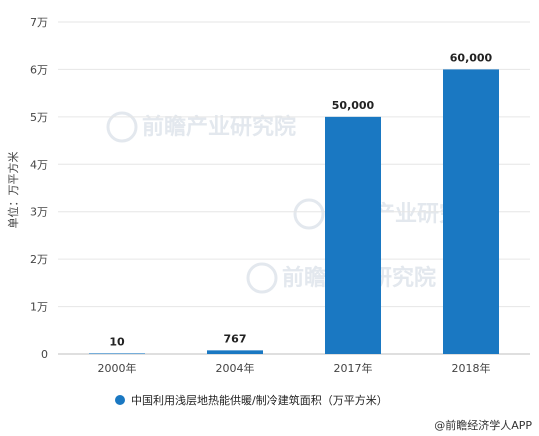  Describe the element at coordinates (44, 354) in the screenshot. I see `y-tick-label: 0` at that location.